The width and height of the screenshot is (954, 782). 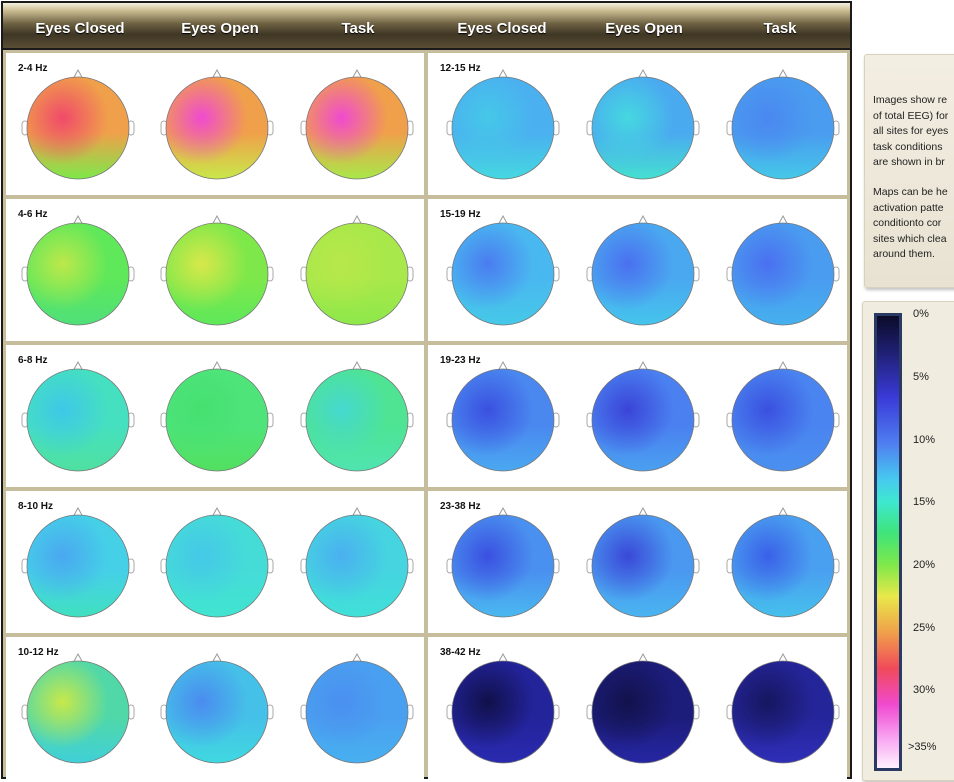 I want to click on header-task-left: Task, so click(x=358, y=28).